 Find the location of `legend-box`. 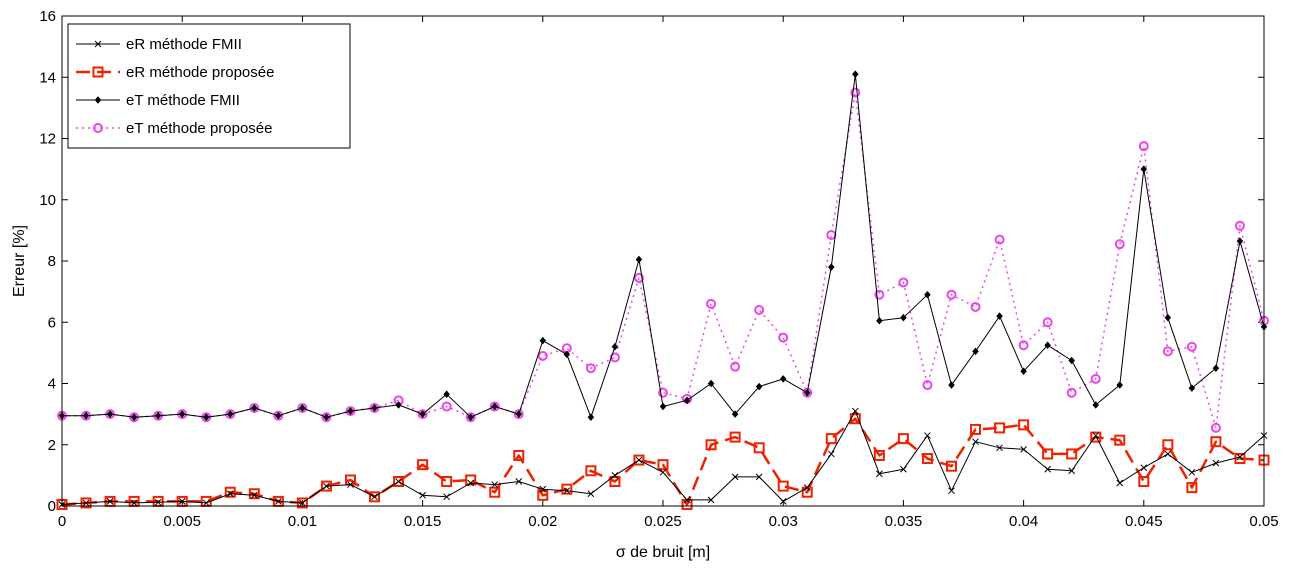

legend-box is located at coordinates (209, 86).